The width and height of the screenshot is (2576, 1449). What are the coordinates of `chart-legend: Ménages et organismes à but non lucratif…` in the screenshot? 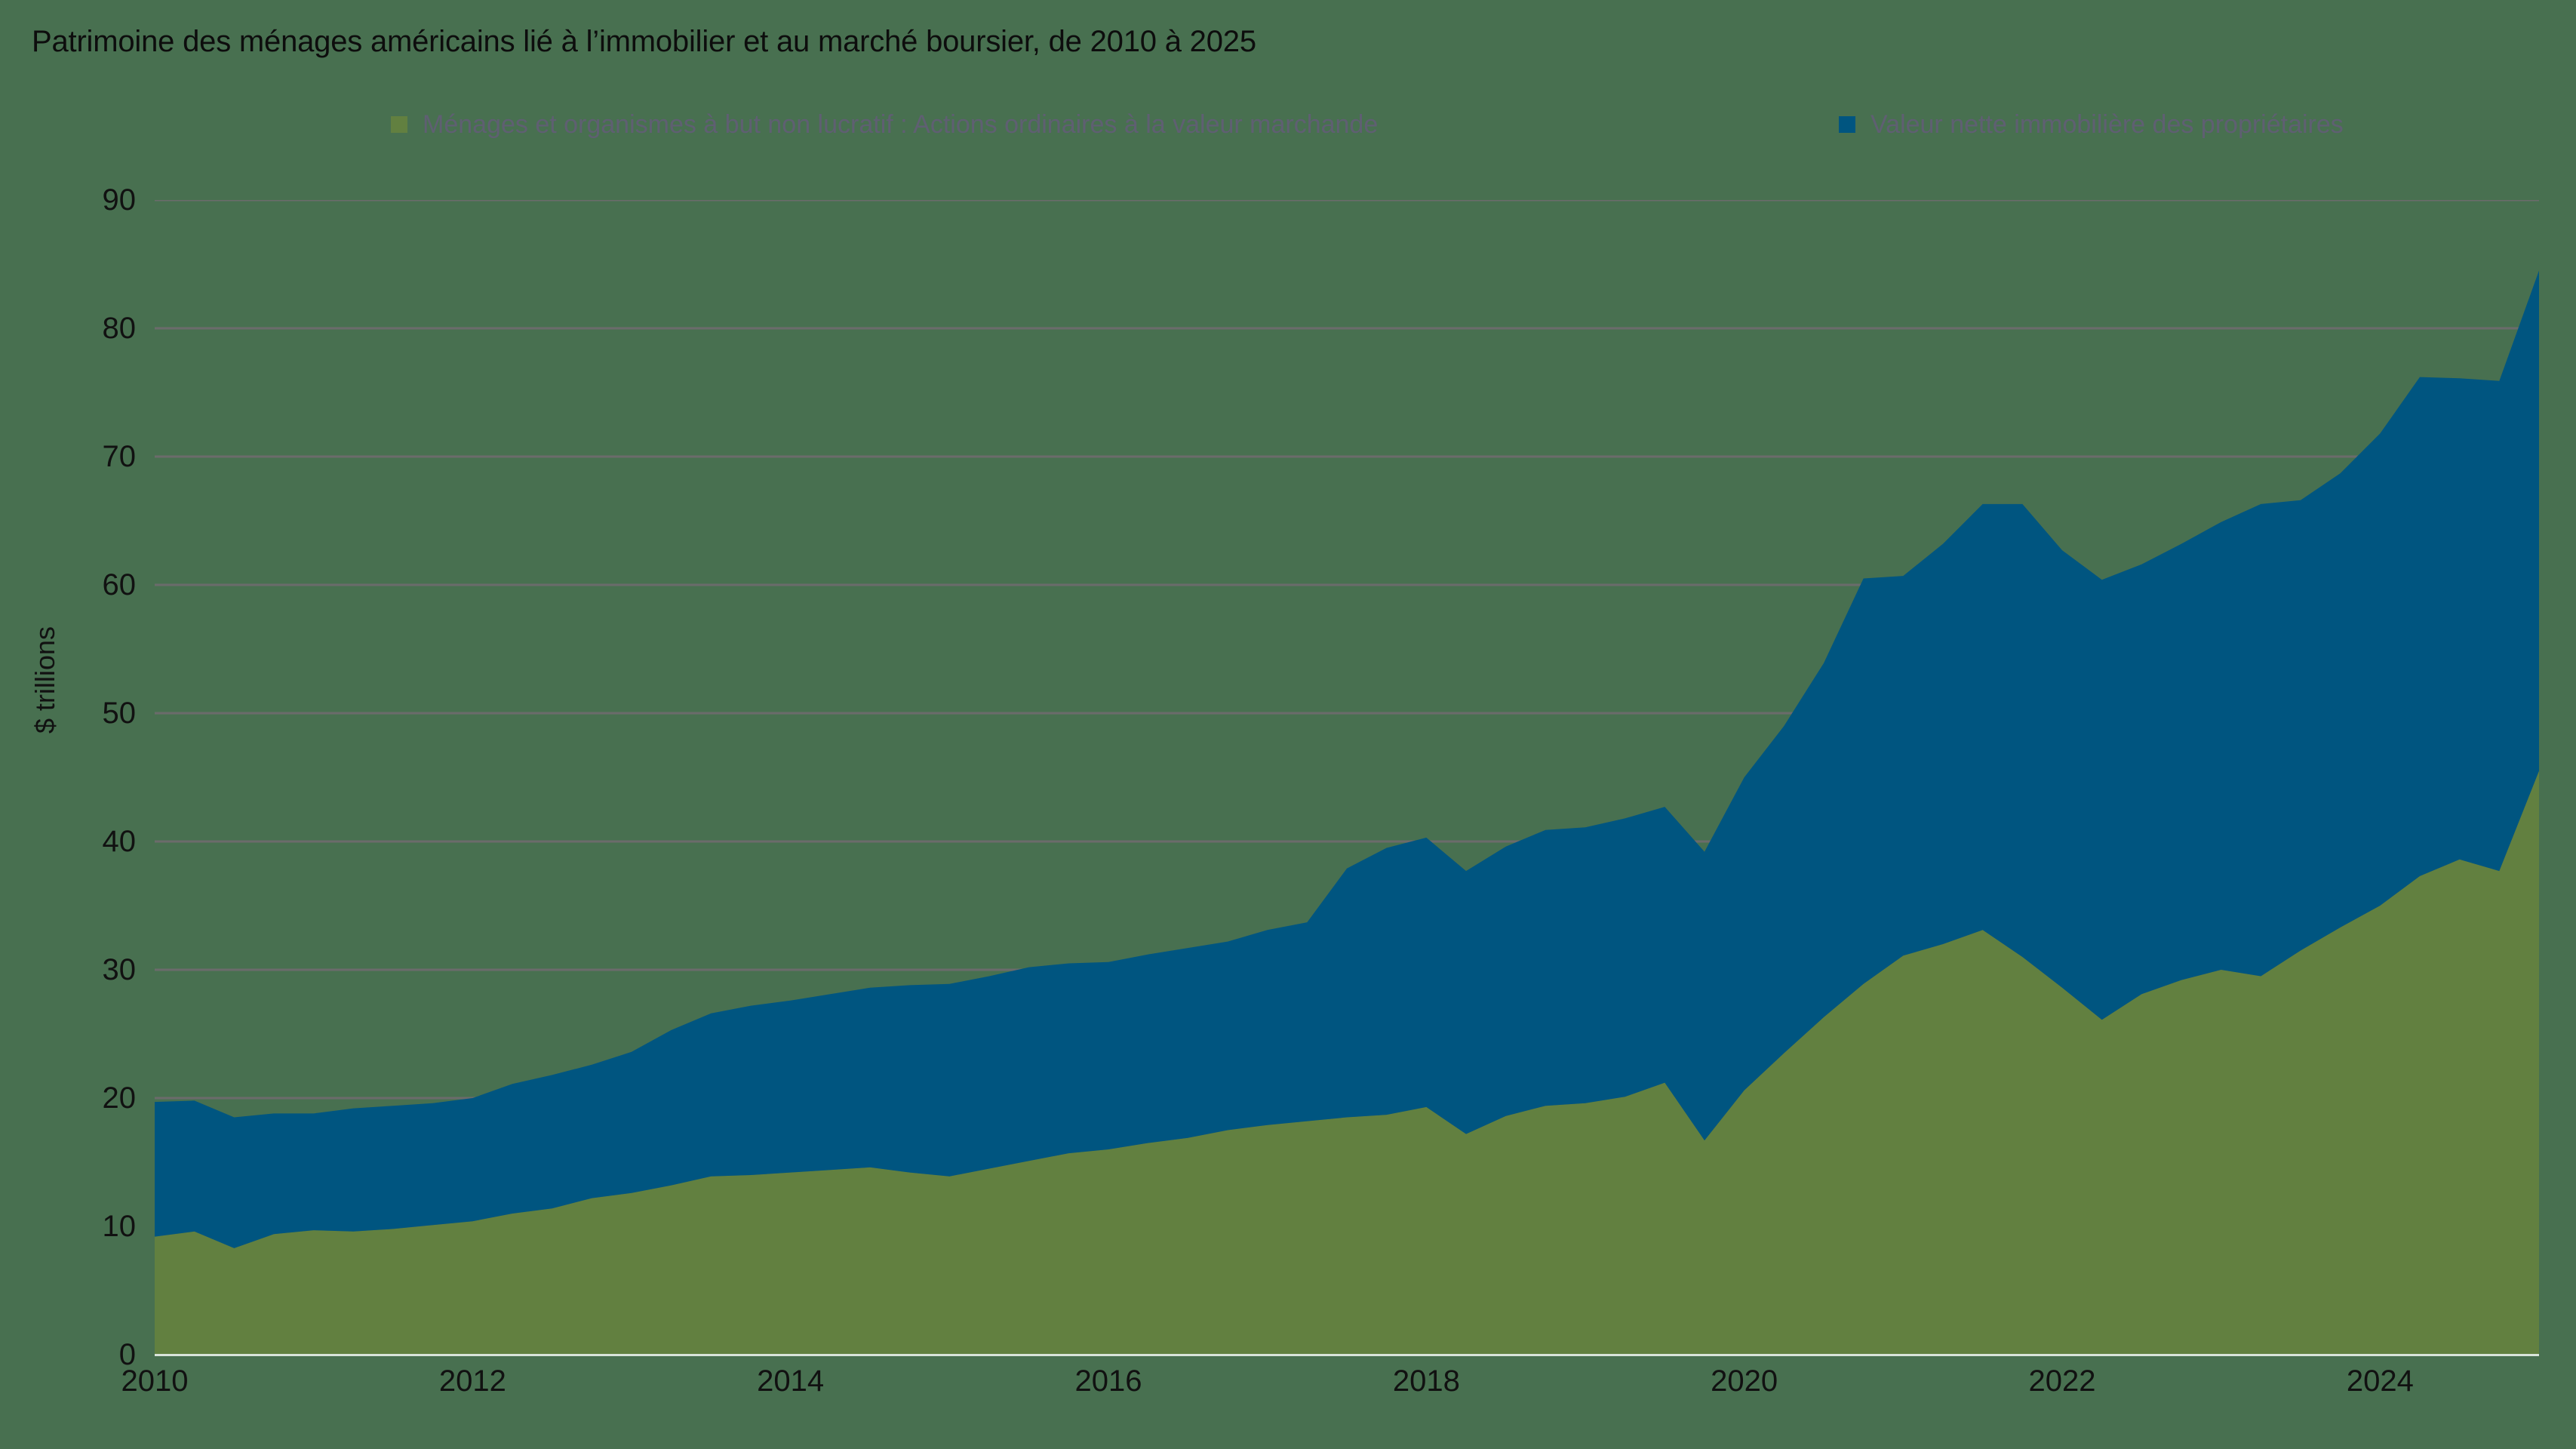 It's located at (1288, 124).